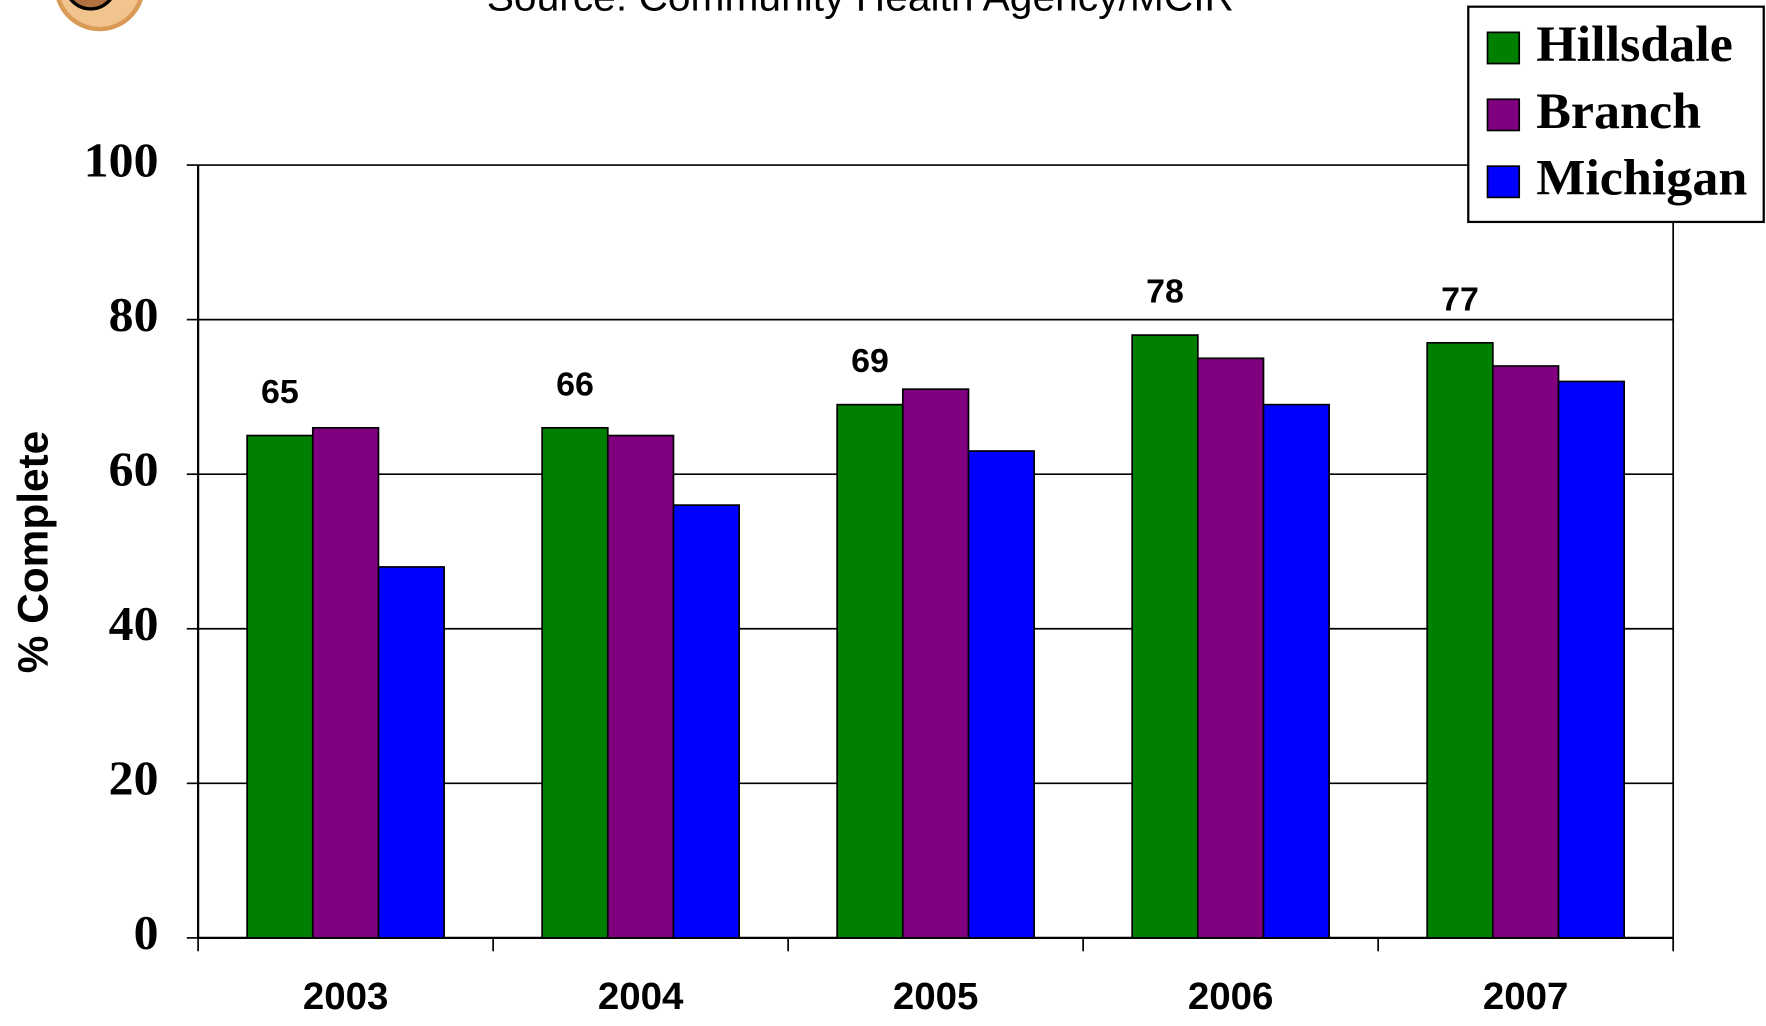 The height and width of the screenshot is (1026, 1766). I want to click on legend-label: Branch, so click(1618, 111).